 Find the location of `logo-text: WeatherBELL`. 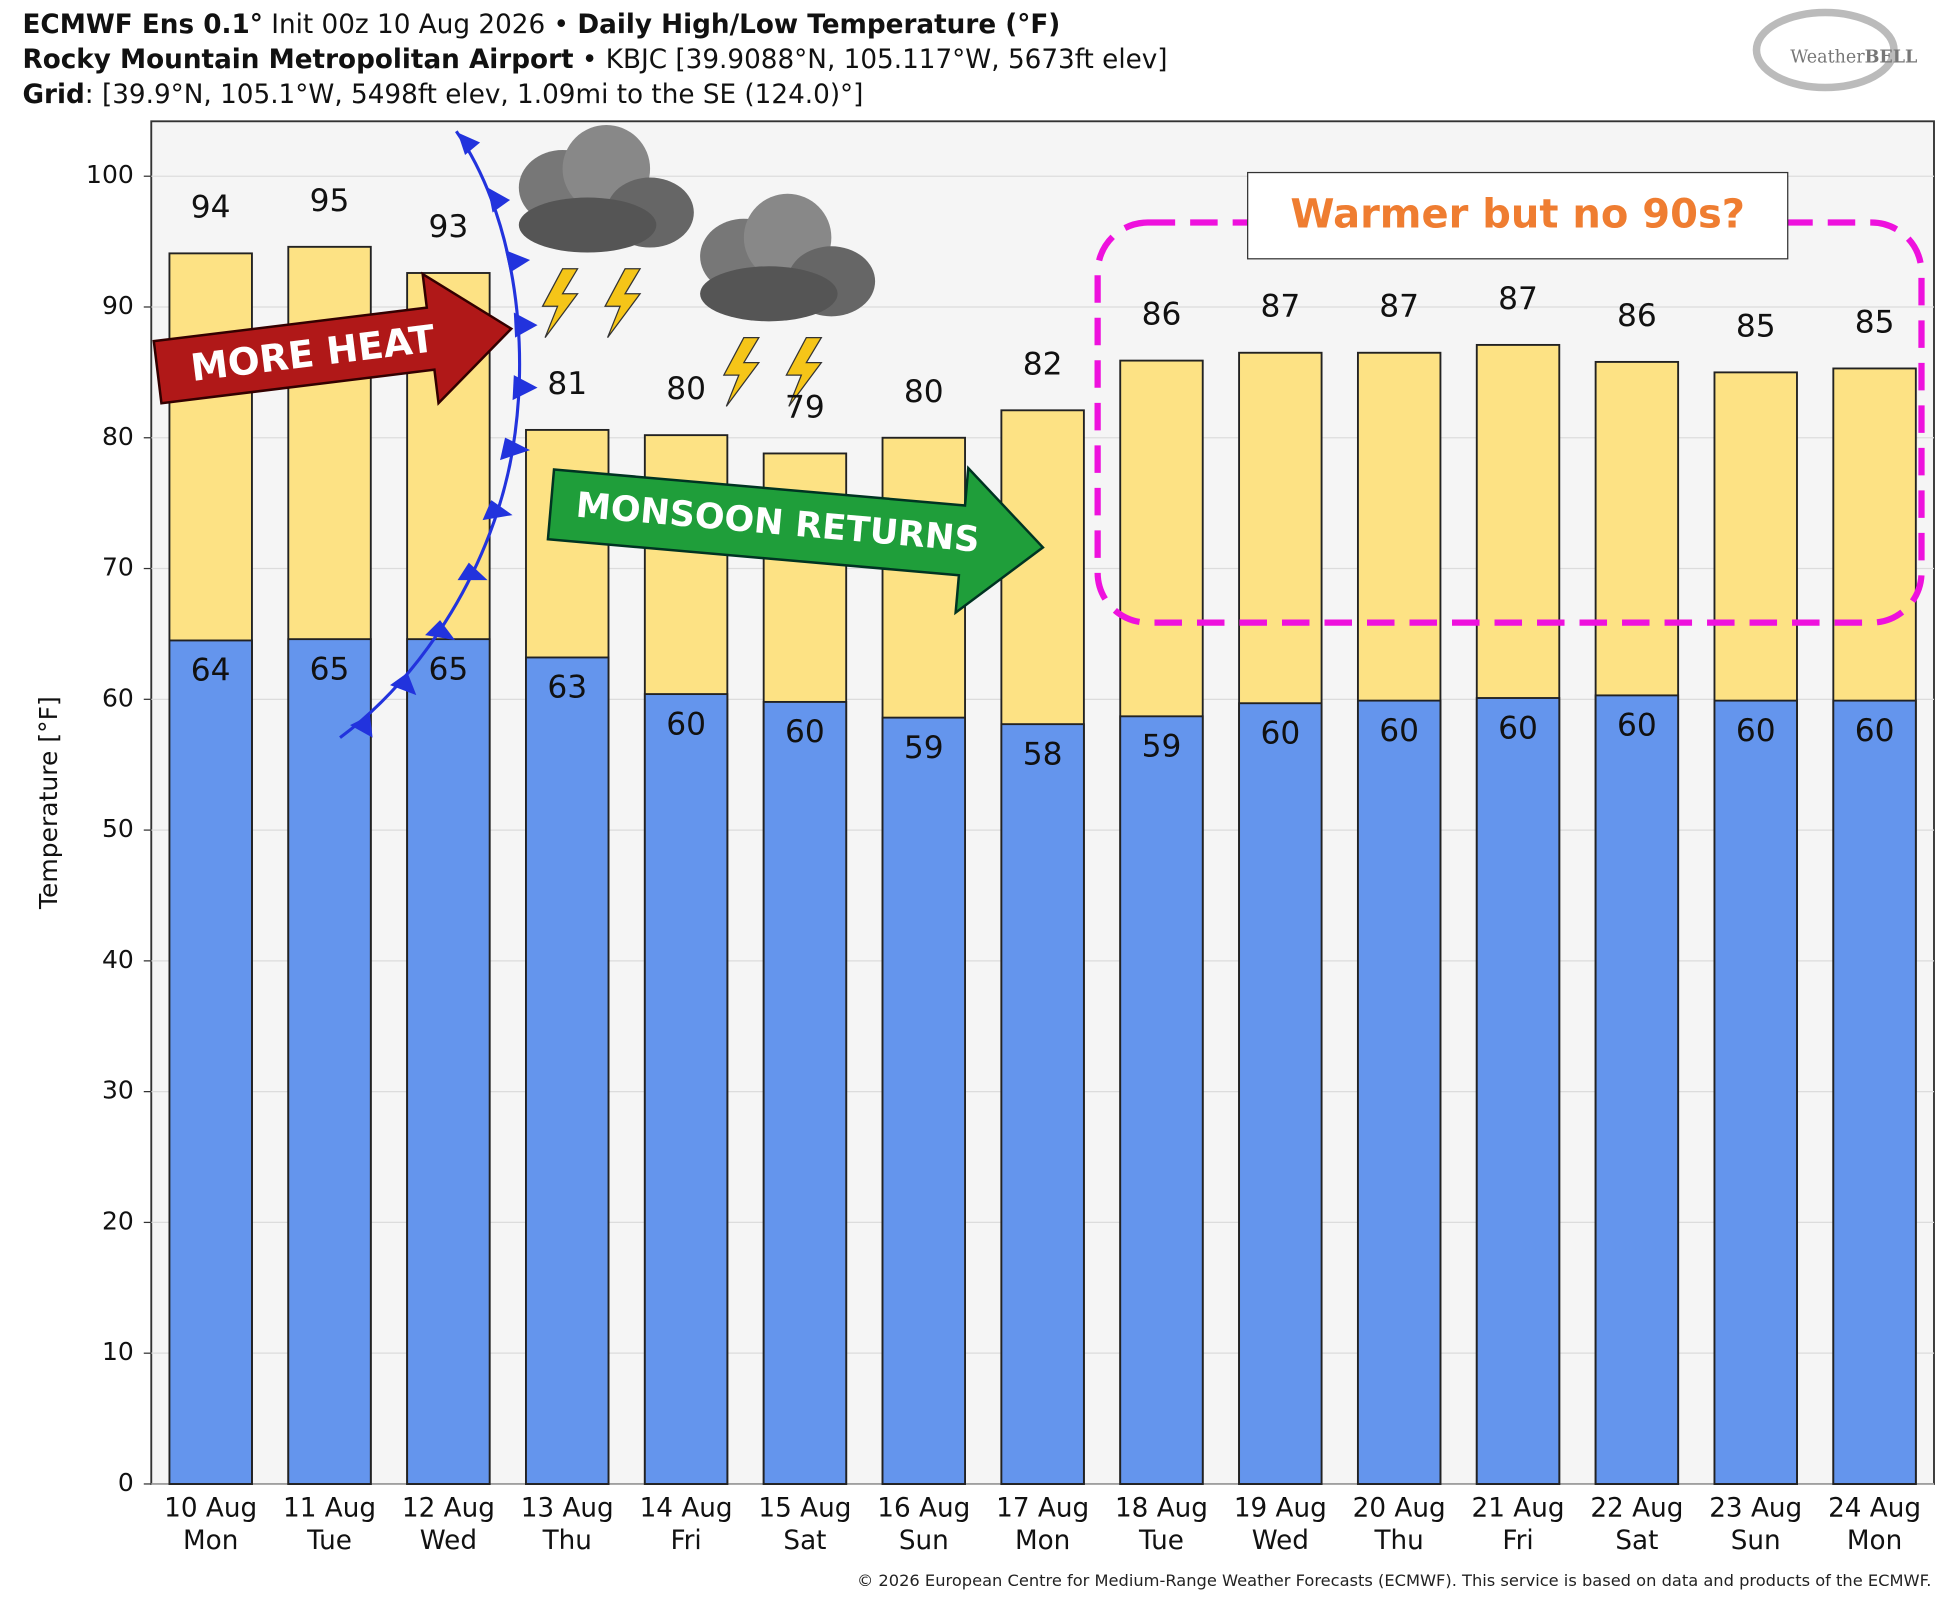

logo-text: WeatherBELL is located at coordinates (1853, 57).